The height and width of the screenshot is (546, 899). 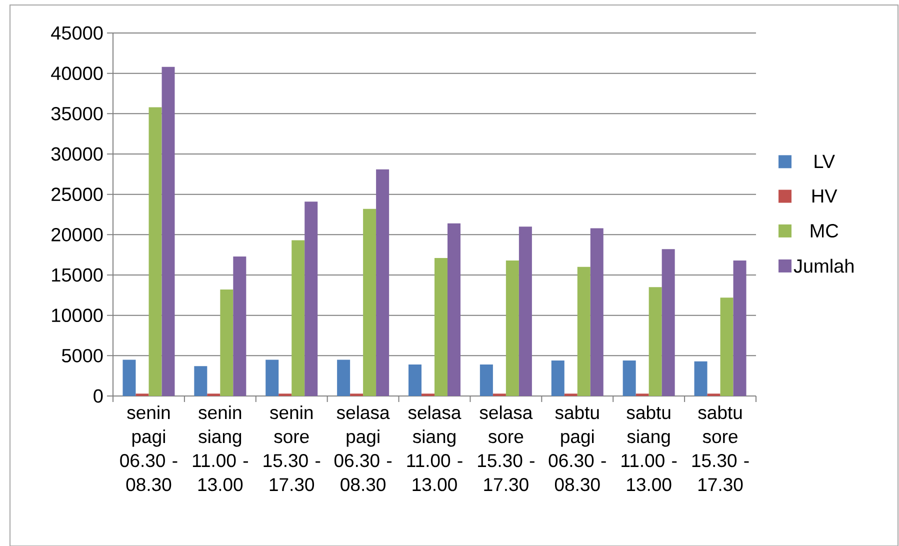 I want to click on x-tick-label: sabtu sore 15.30 - 17.30, so click(x=720, y=449).